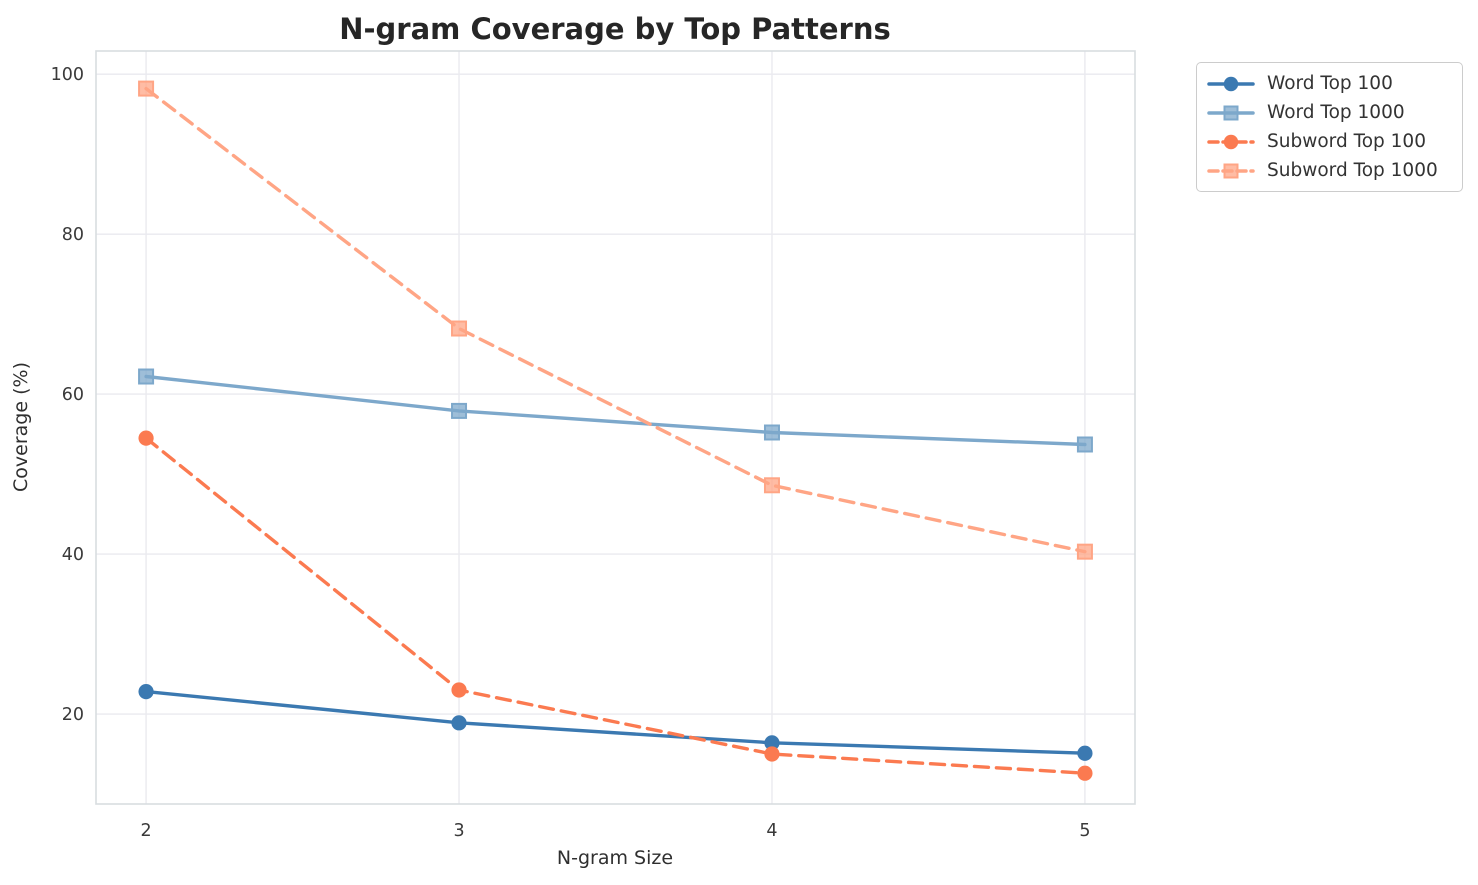 Image resolution: width=1478 pixels, height=885 pixels. Describe the element at coordinates (21, 427) in the screenshot. I see `y-axis-label: Coverage (%)` at that location.